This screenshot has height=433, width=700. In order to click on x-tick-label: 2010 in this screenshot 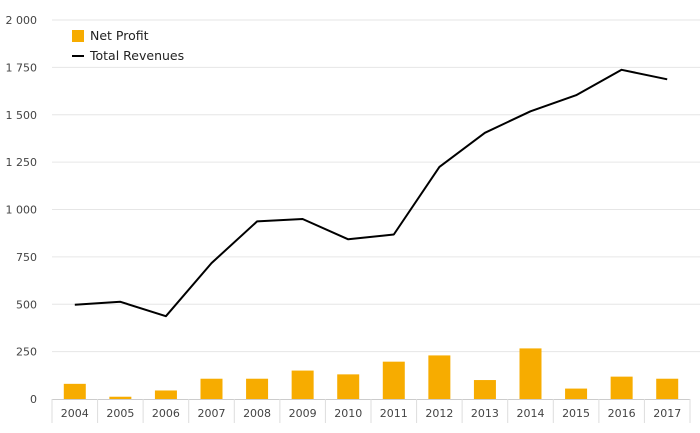, I will do `click(348, 413)`.